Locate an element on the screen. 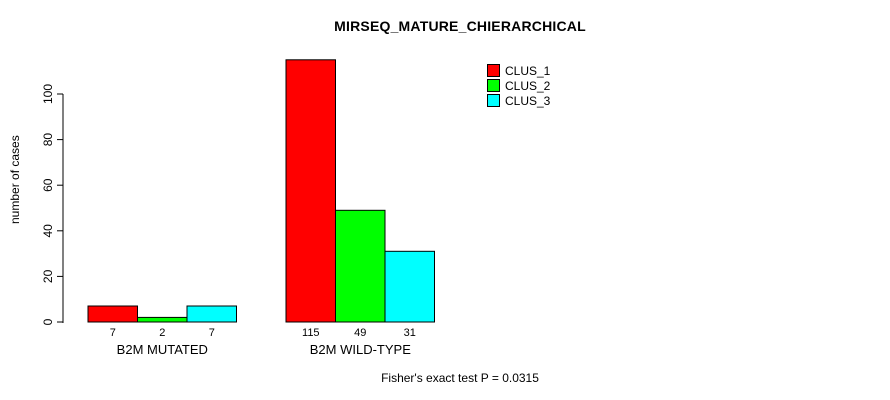 The height and width of the screenshot is (400, 890). bar-clus_3-group1 is located at coordinates (211, 314).